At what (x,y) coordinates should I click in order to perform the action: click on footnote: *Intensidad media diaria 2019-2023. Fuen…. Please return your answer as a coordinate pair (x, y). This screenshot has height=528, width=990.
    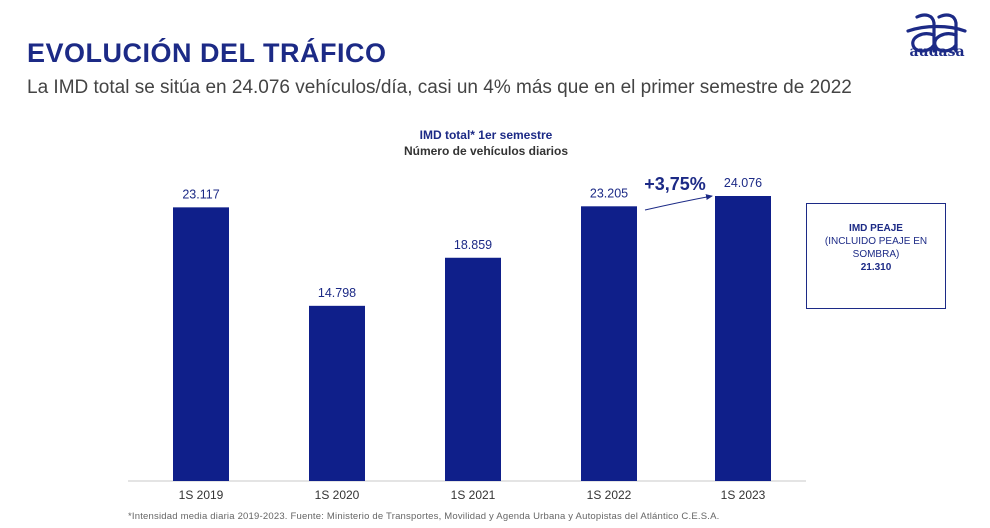
    Looking at the image, I should click on (424, 516).